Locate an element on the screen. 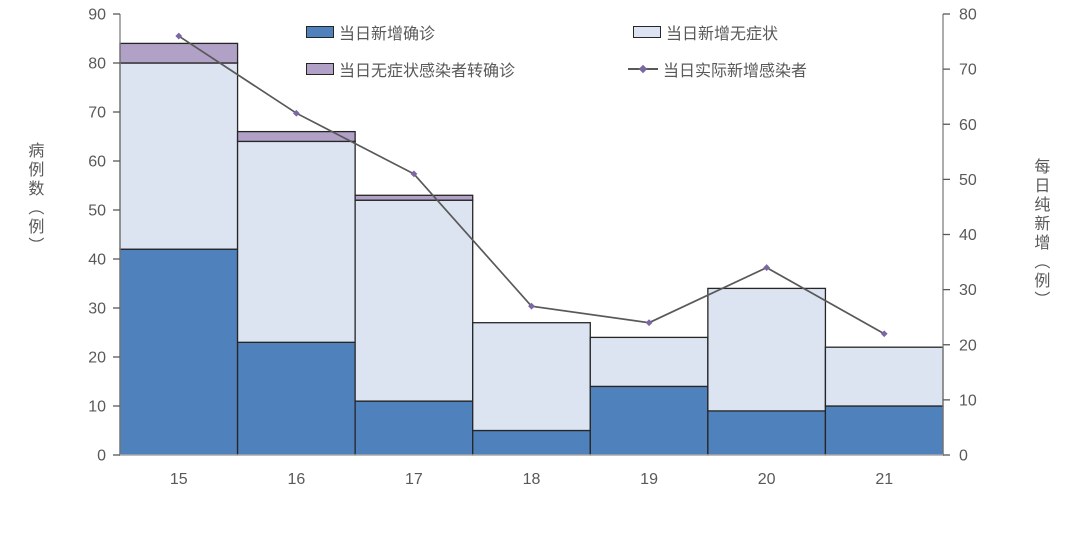 Image resolution: width=1080 pixels, height=554 pixels. right-axis-title: 每日纯新增（例） is located at coordinates (1040, 234).